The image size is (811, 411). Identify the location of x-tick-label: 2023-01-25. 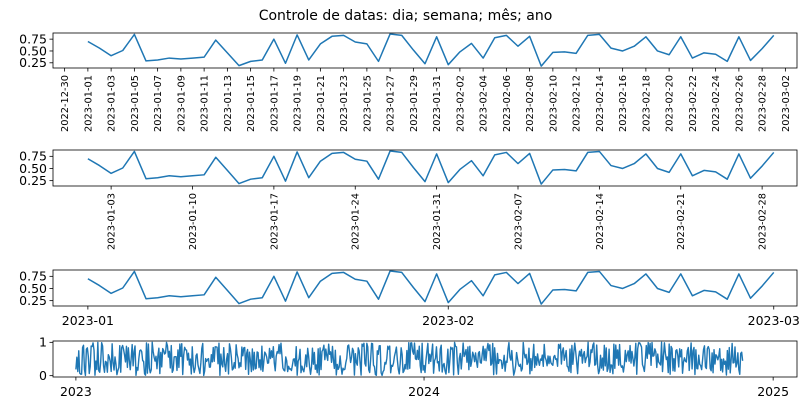
(367, 103).